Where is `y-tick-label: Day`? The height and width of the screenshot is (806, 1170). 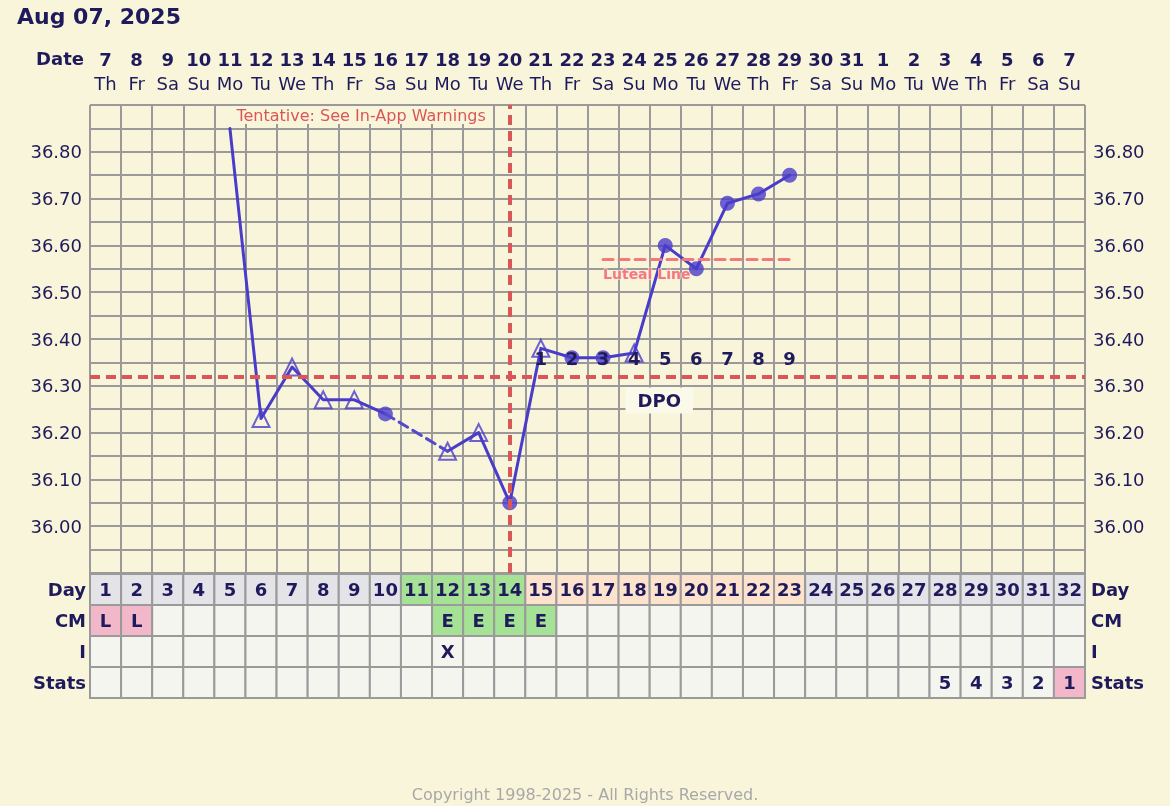 y-tick-label: Day is located at coordinates (67, 589).